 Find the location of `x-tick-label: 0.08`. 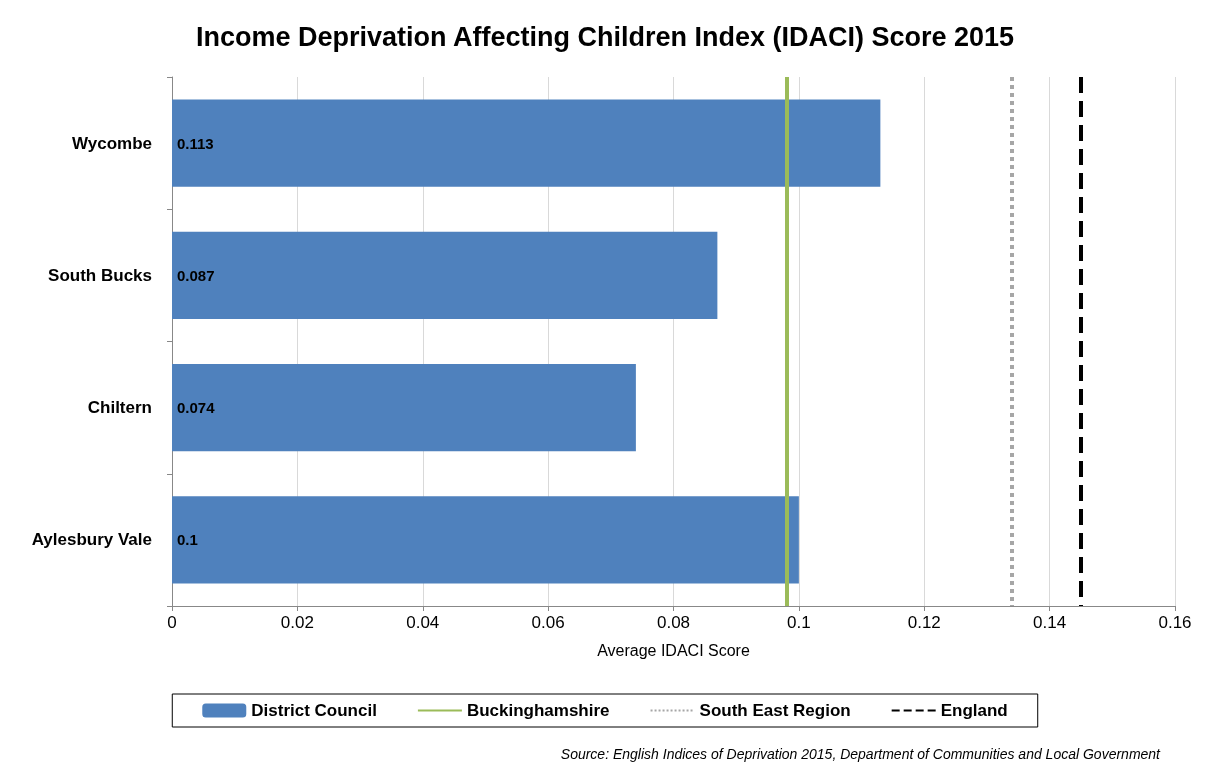

x-tick-label: 0.08 is located at coordinates (673, 622).